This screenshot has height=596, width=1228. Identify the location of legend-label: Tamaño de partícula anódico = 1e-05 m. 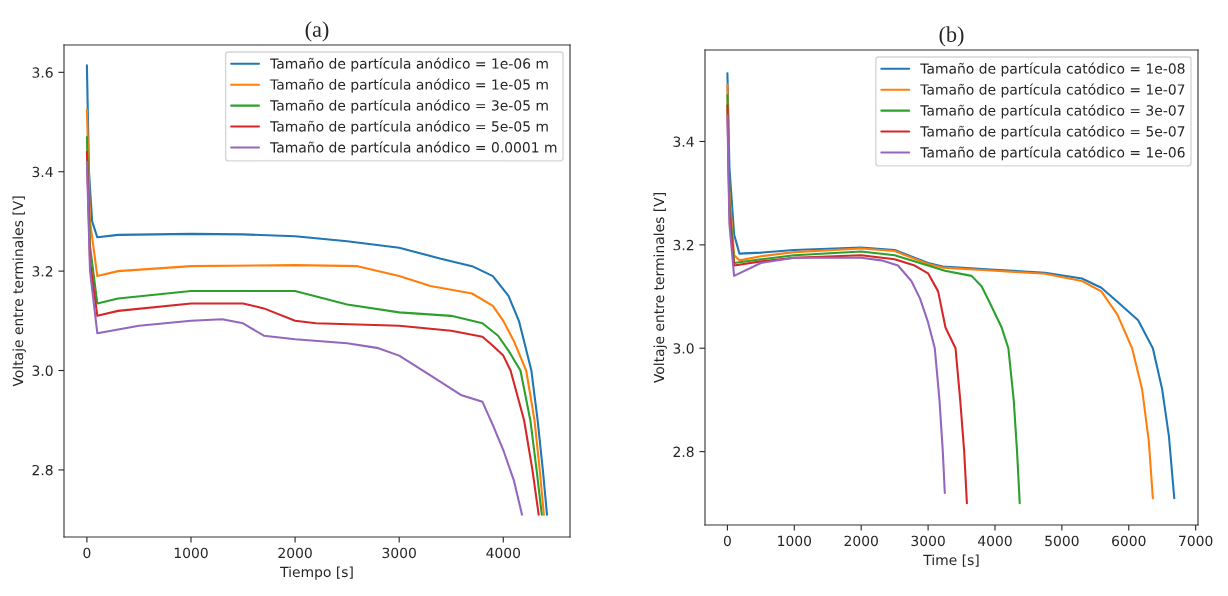
(409, 85).